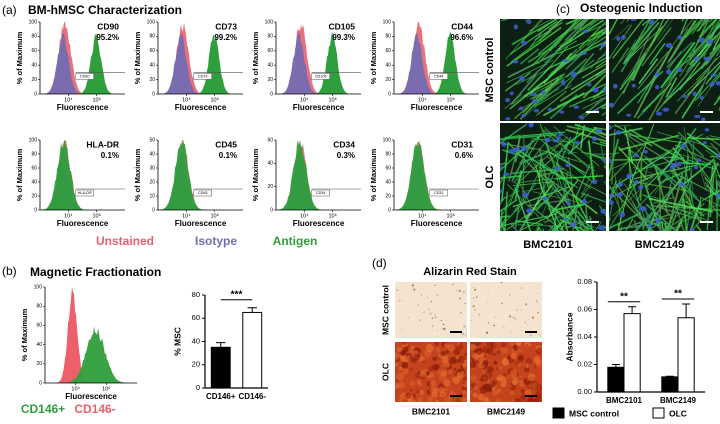 The image size is (720, 424). What do you see at coordinates (450, 215) in the screenshot?
I see `x-tick-label: 10⁶` at bounding box center [450, 215].